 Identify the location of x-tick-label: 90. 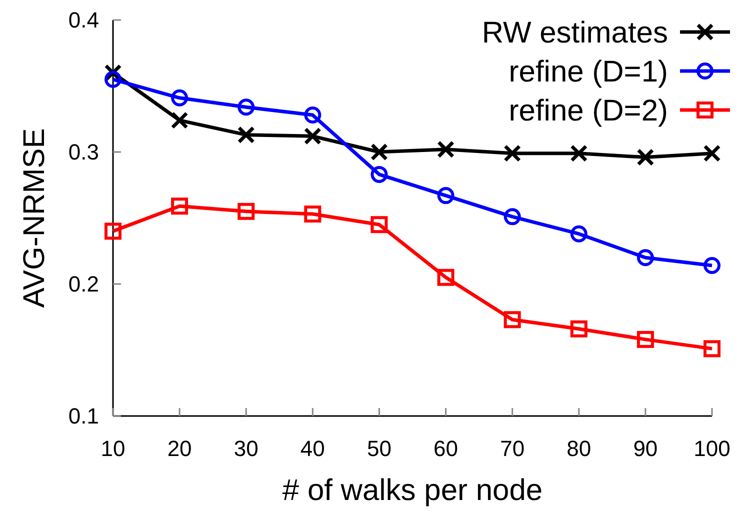
(645, 448).